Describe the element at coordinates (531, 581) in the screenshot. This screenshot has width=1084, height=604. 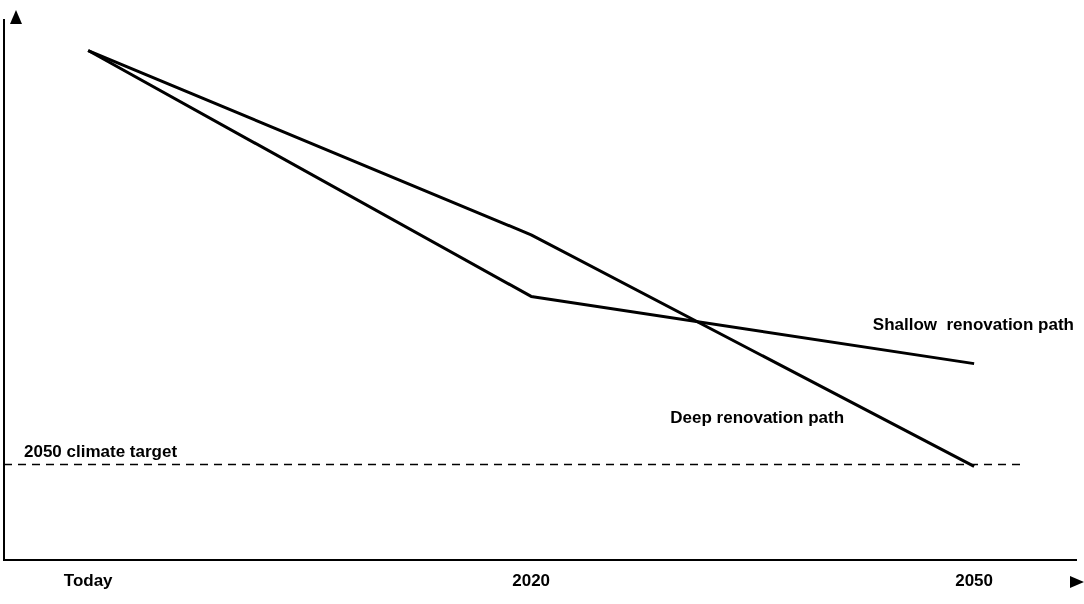
I see `x-tick-label: 2020` at that location.